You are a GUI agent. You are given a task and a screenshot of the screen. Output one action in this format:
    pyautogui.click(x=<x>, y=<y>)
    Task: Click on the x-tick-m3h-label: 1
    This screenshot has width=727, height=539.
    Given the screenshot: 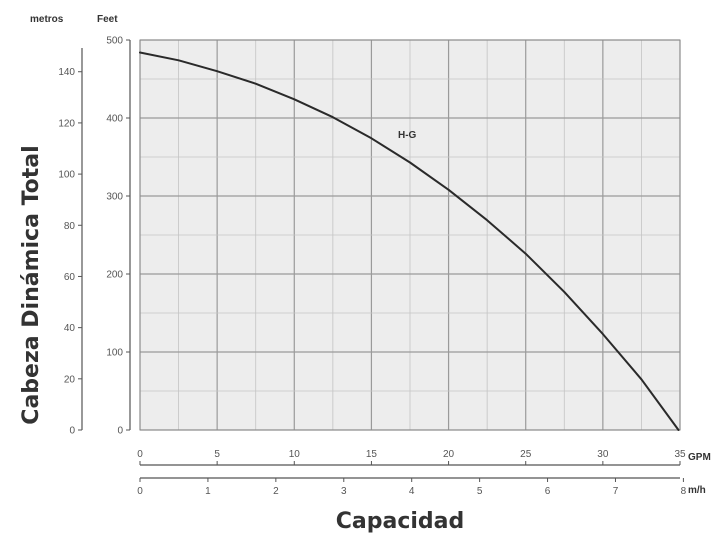 What is the action you would take?
    pyautogui.click(x=208, y=491)
    